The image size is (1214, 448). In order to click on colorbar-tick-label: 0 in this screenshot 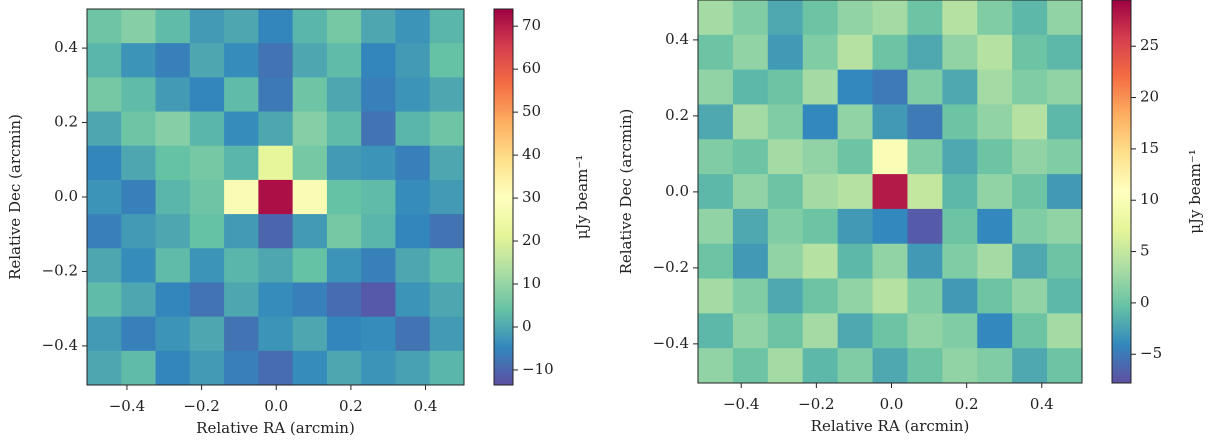, I will do `click(527, 326)`.